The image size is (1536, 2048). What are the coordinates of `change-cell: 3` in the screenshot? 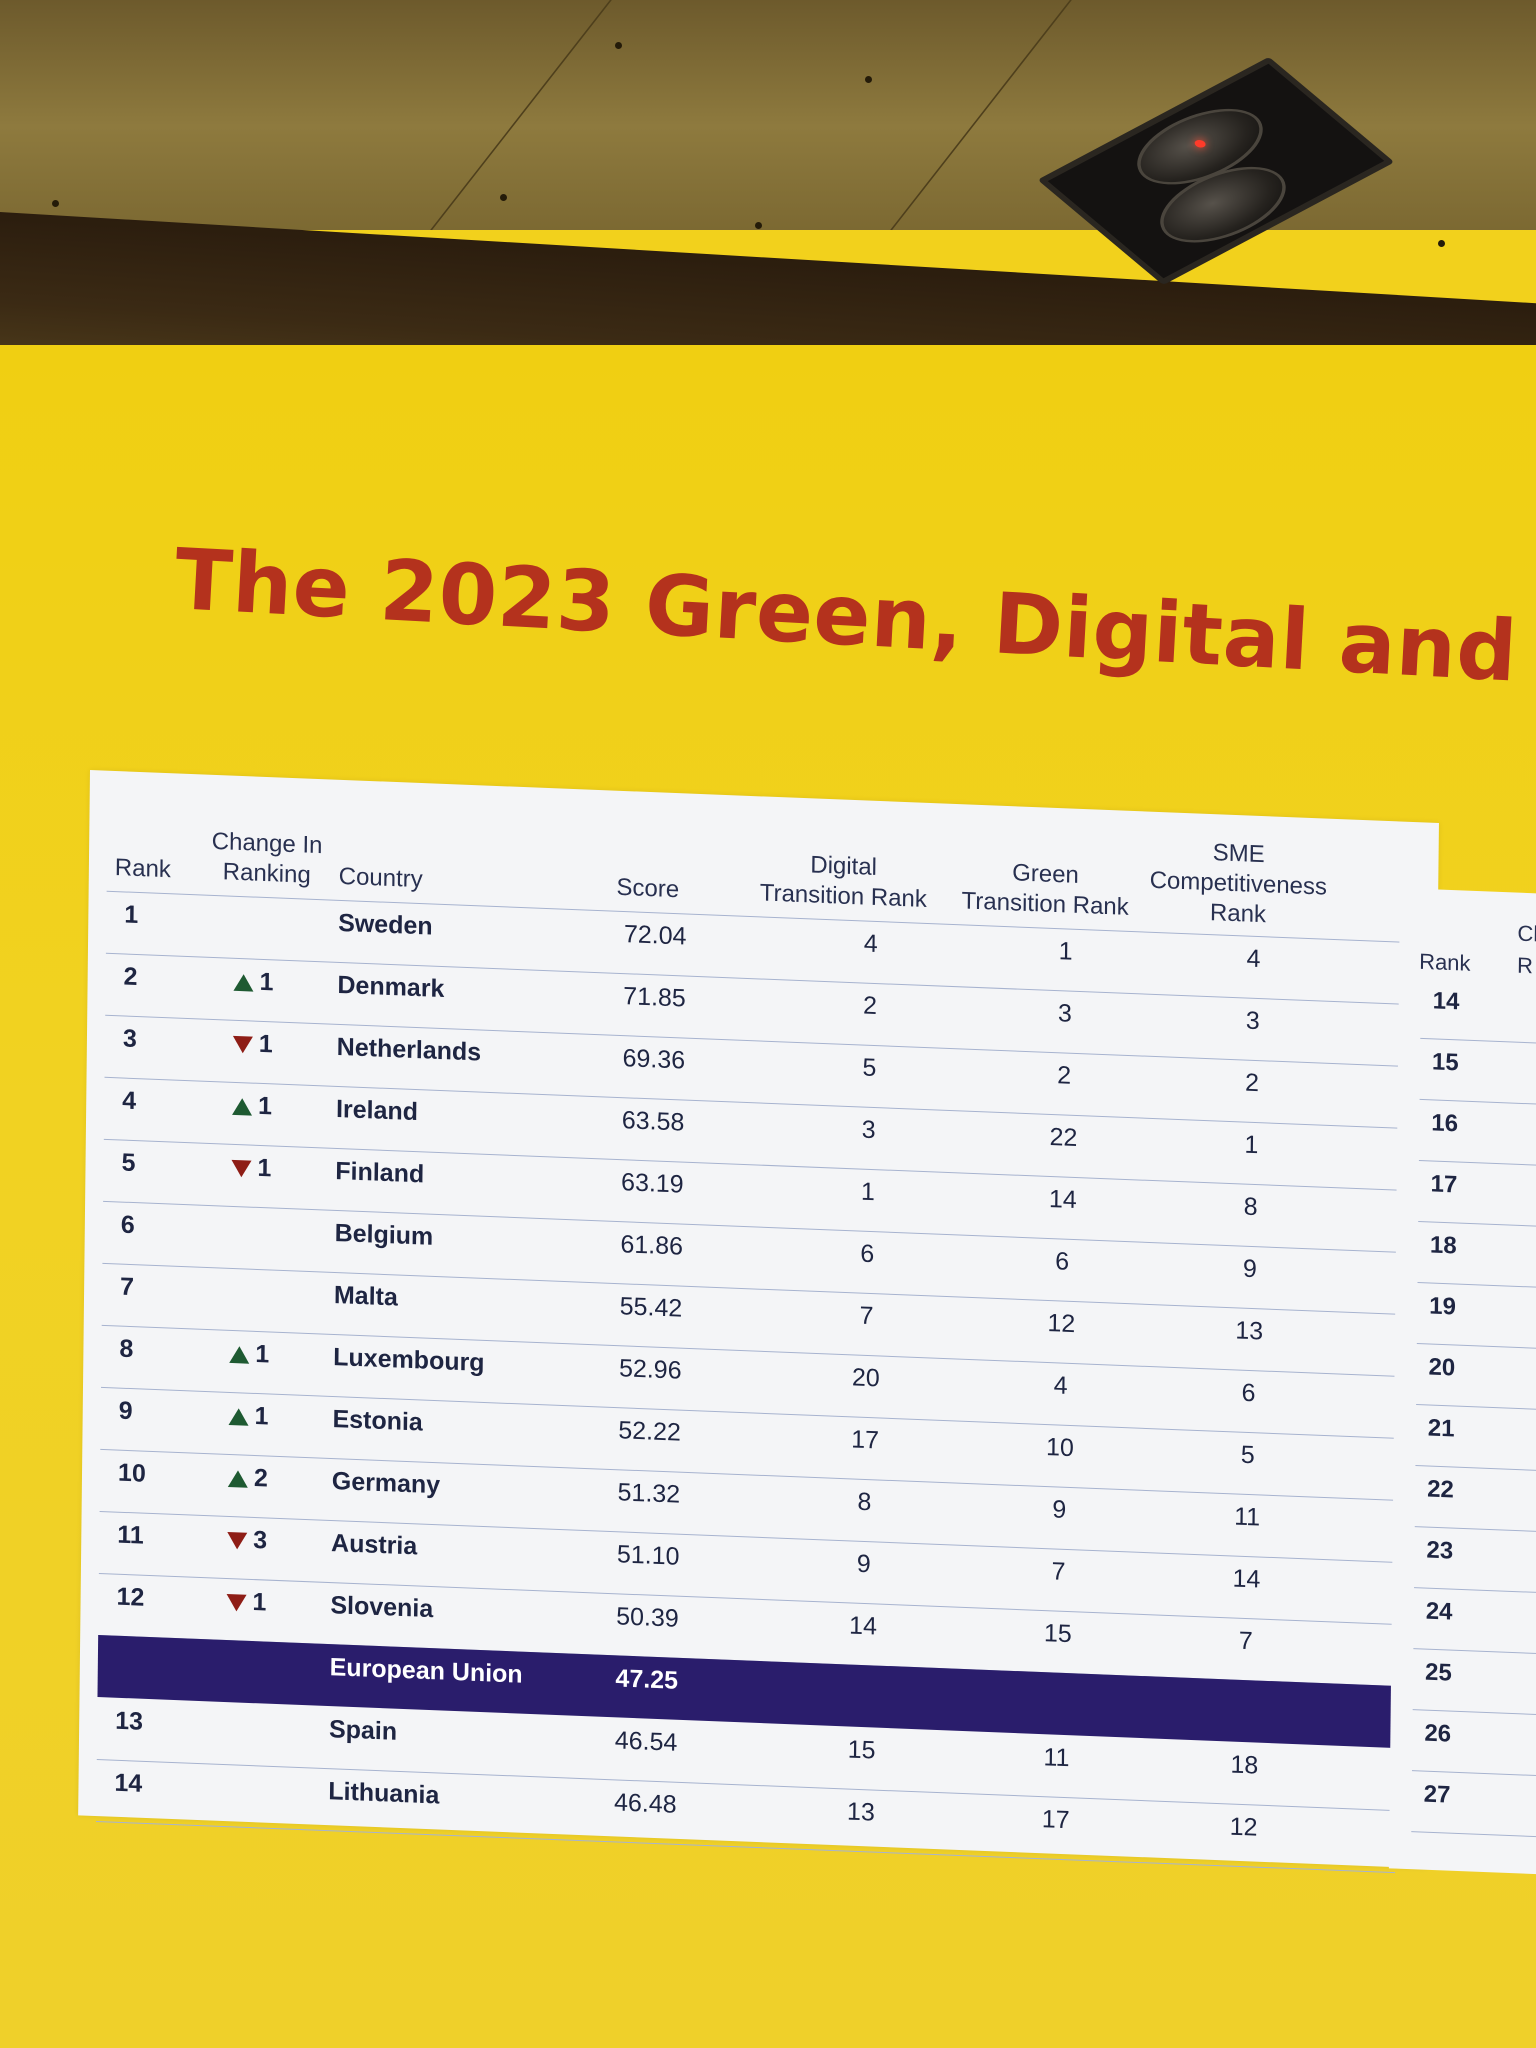 It's located at (247, 1540).